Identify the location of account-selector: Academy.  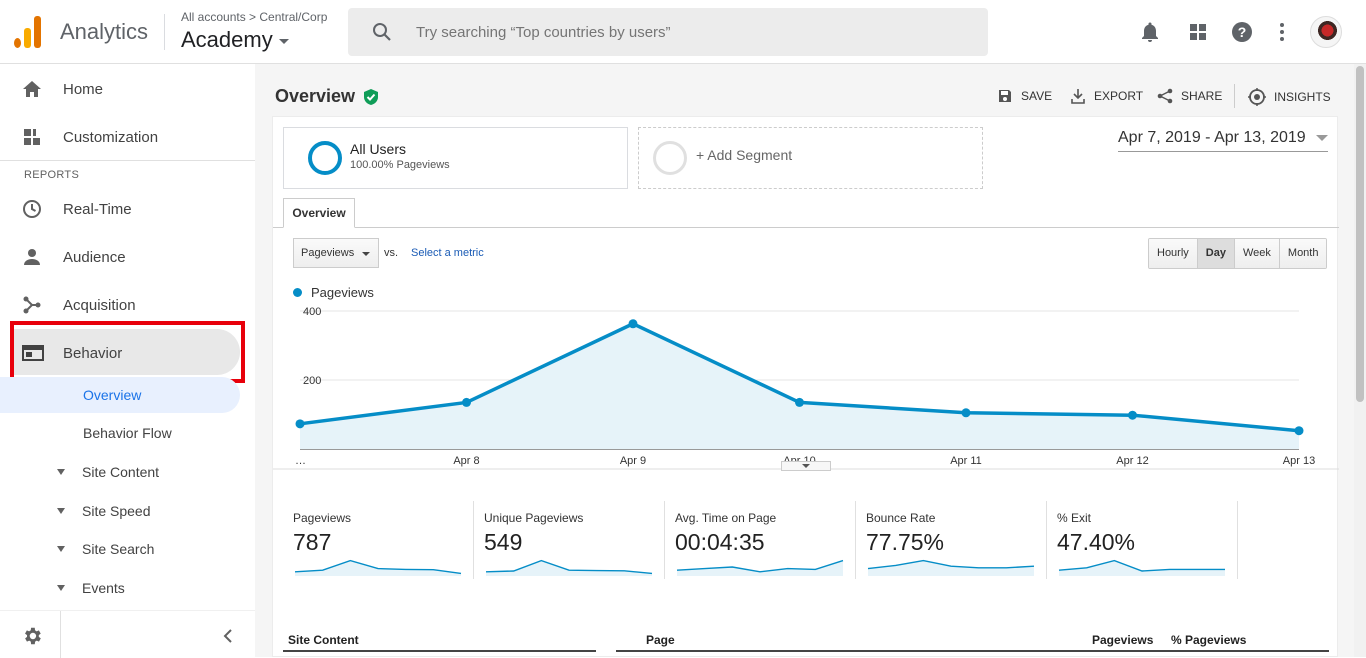
(235, 40).